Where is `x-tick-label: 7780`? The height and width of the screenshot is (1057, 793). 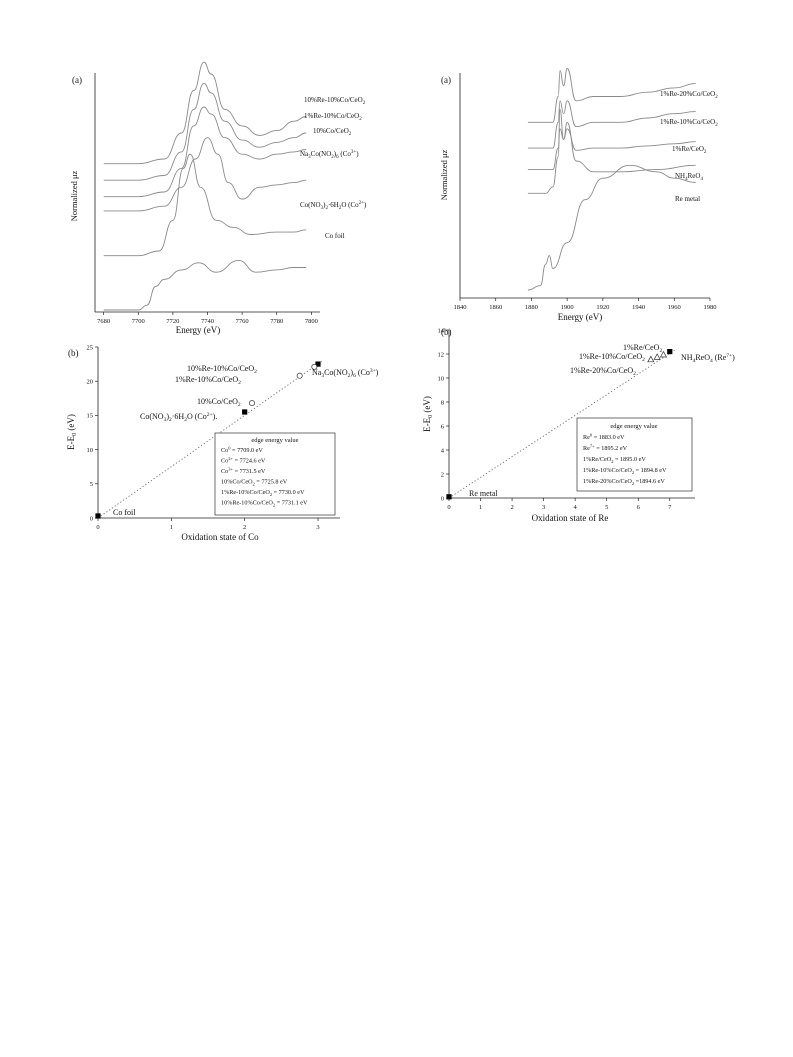
x-tick-label: 7780 is located at coordinates (276, 321).